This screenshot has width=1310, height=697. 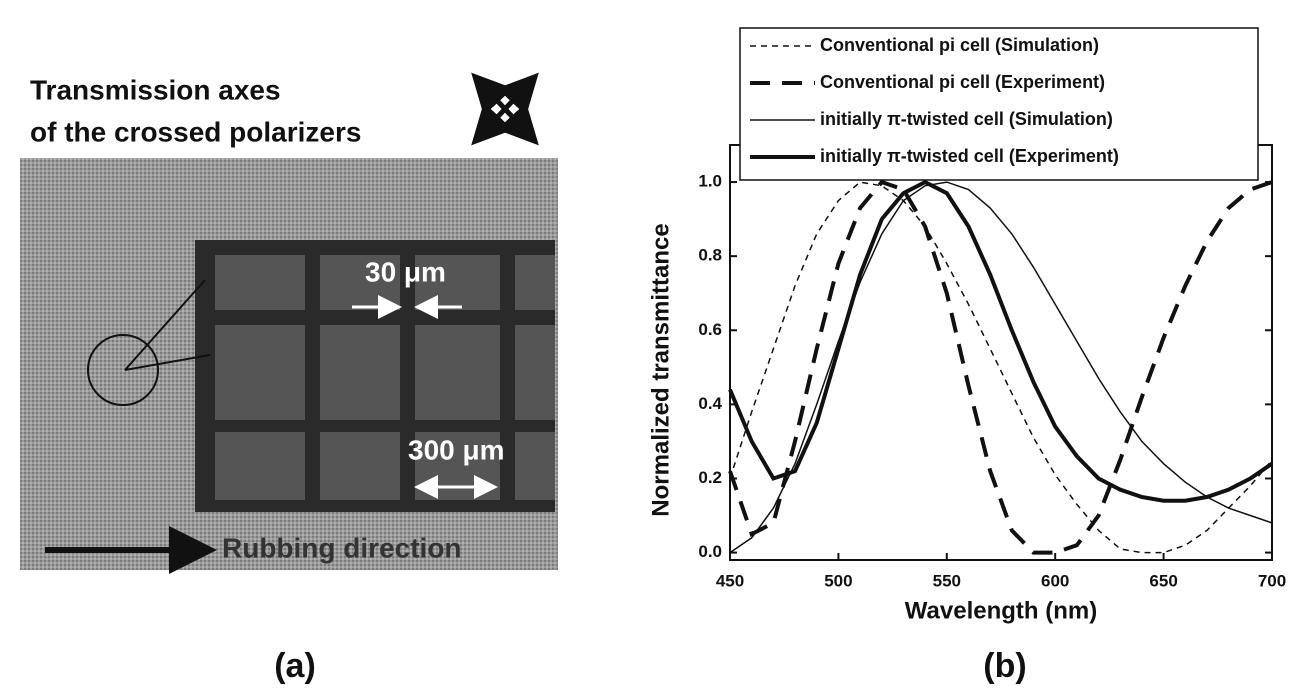 I want to click on polarizer-icon, so click(x=505, y=109).